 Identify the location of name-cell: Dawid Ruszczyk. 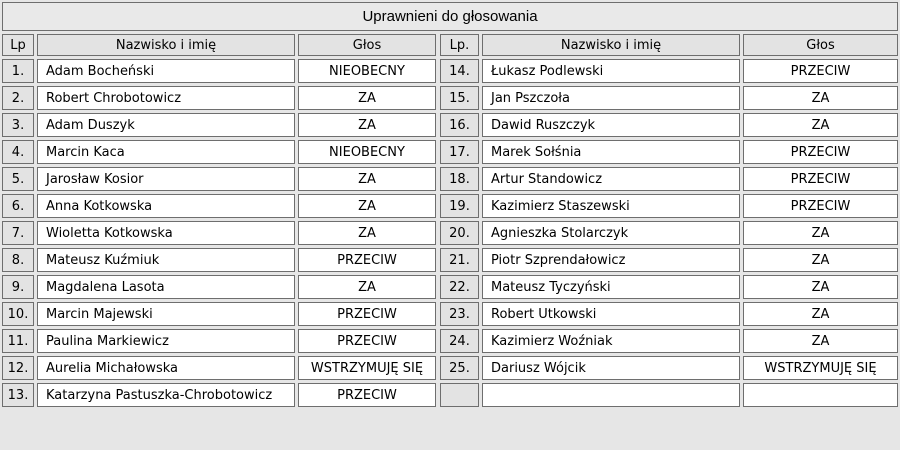
(611, 125).